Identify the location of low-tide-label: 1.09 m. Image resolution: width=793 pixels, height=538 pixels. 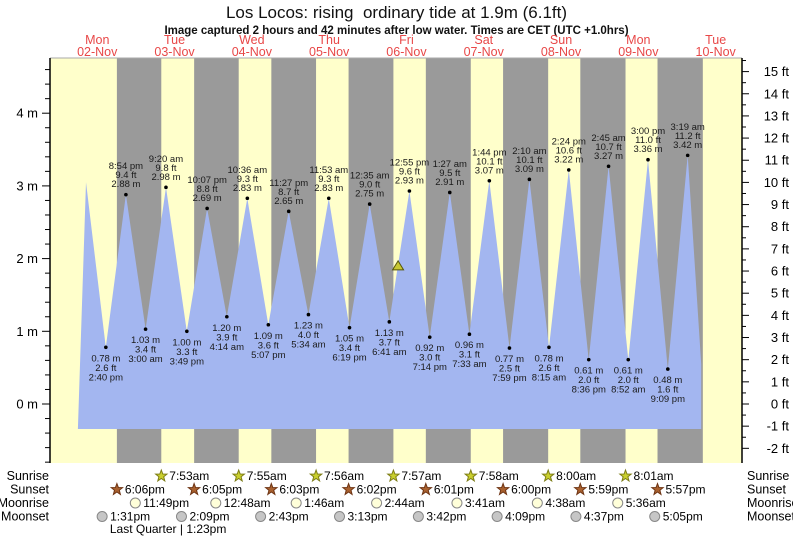
(268, 336).